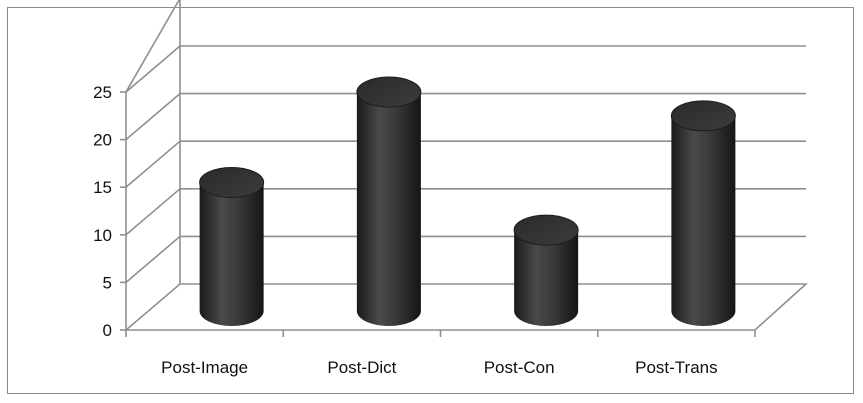 Image resolution: width=863 pixels, height=403 pixels. What do you see at coordinates (102, 140) in the screenshot?
I see `y-tick-label: 20` at bounding box center [102, 140].